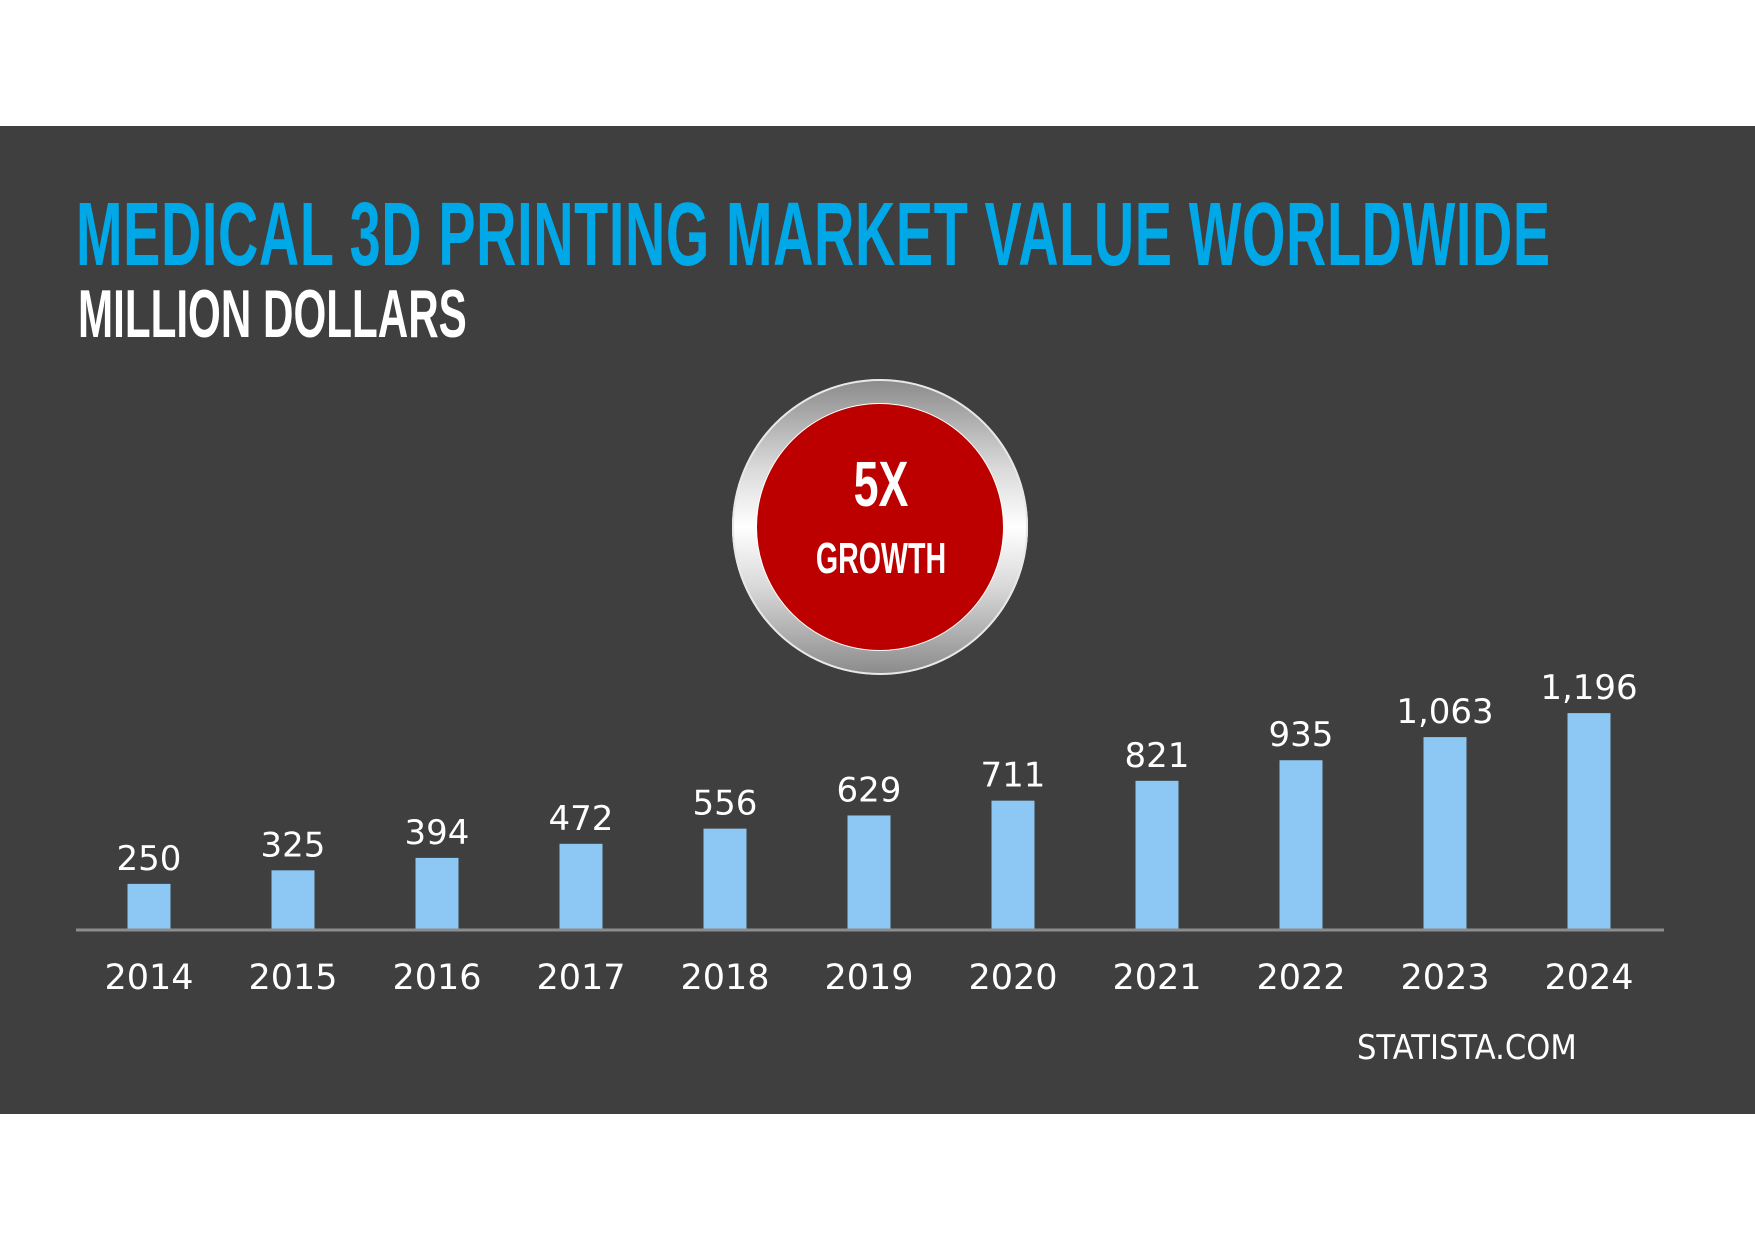 Image resolution: width=1755 pixels, height=1241 pixels. I want to click on value-label-2022: 935, so click(1301, 735).